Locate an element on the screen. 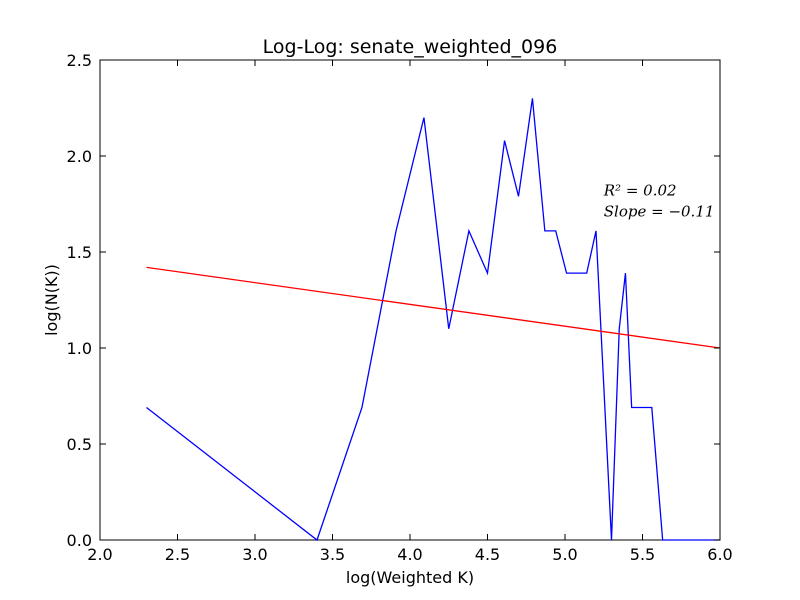 This screenshot has width=800, height=600. x-tick-label: 4.0 is located at coordinates (409, 554).